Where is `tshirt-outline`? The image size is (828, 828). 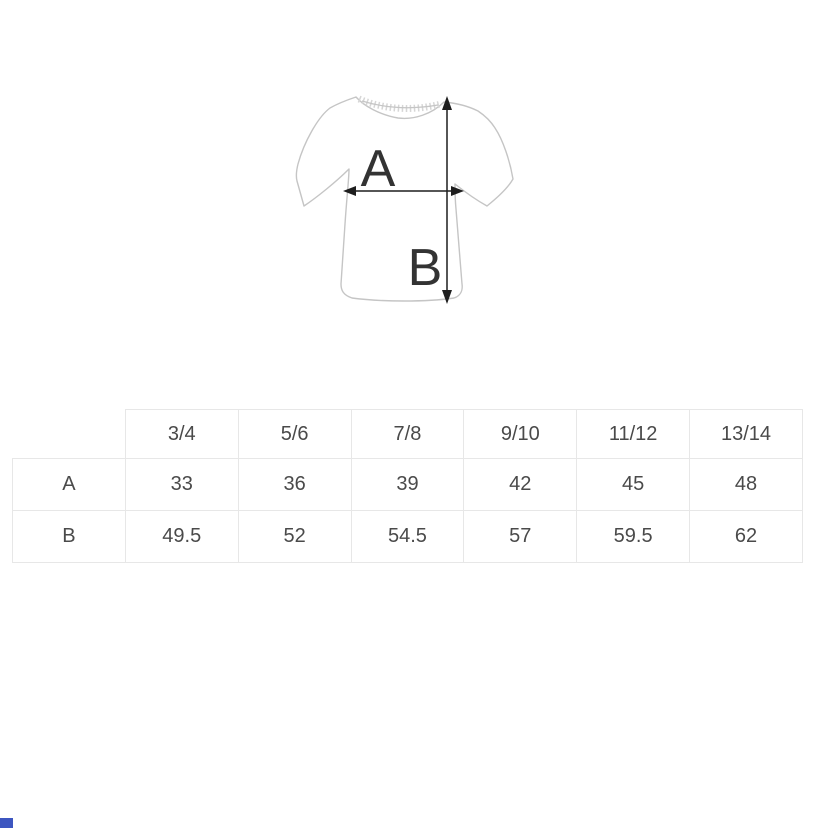
tshirt-outline is located at coordinates (404, 199).